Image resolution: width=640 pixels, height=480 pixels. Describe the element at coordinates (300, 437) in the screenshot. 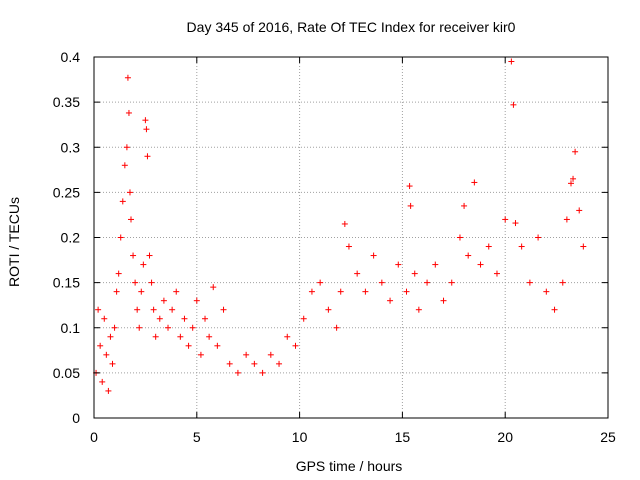

I see `x-tick-label: 10` at that location.